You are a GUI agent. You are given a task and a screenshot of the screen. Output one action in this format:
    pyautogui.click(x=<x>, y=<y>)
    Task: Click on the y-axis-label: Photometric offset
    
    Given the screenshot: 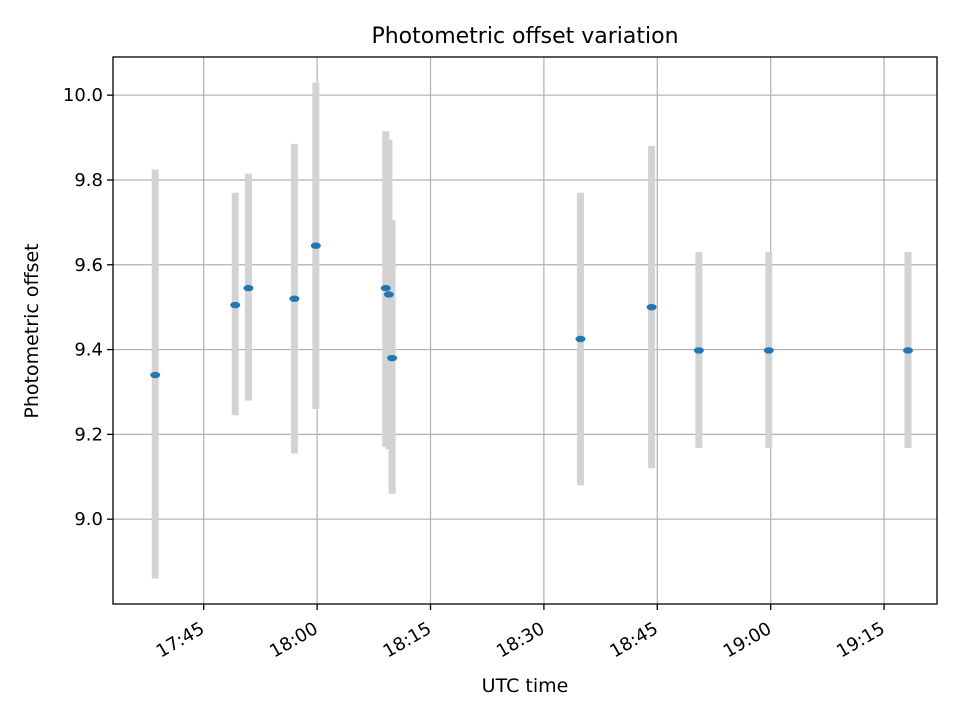 What is the action you would take?
    pyautogui.click(x=32, y=330)
    